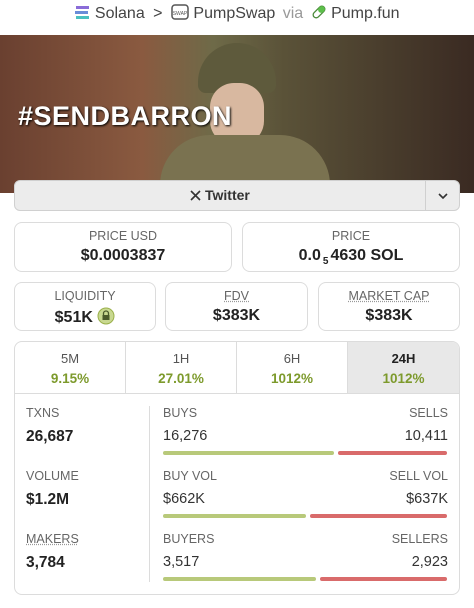 This screenshot has width=474, height=608. I want to click on price-usd-card: PRICE USD $0.0003837, so click(123, 247).